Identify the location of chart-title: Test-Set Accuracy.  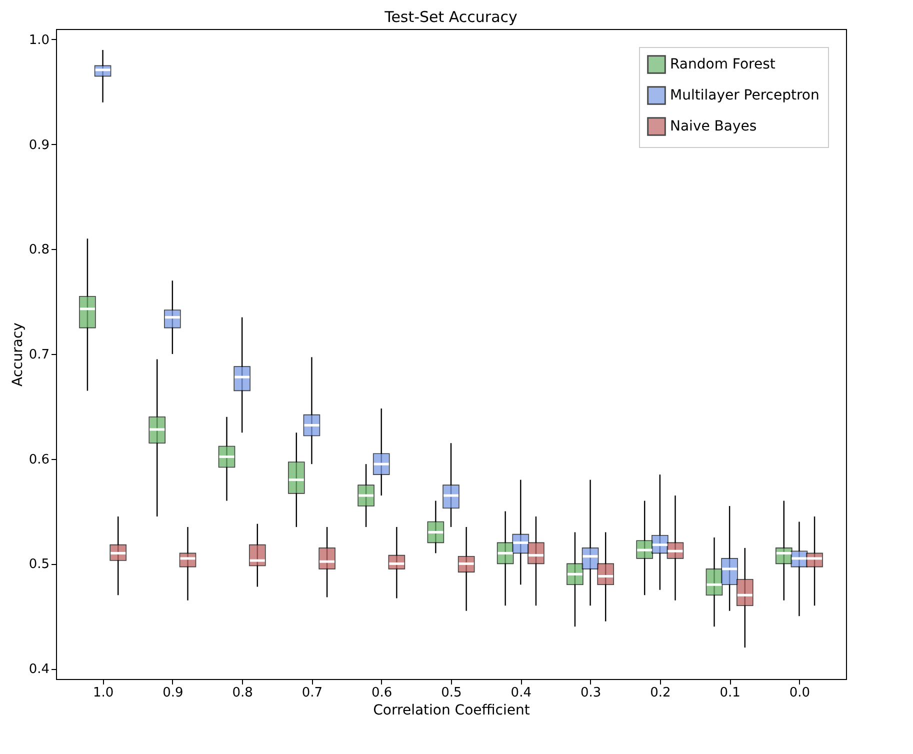
(451, 17).